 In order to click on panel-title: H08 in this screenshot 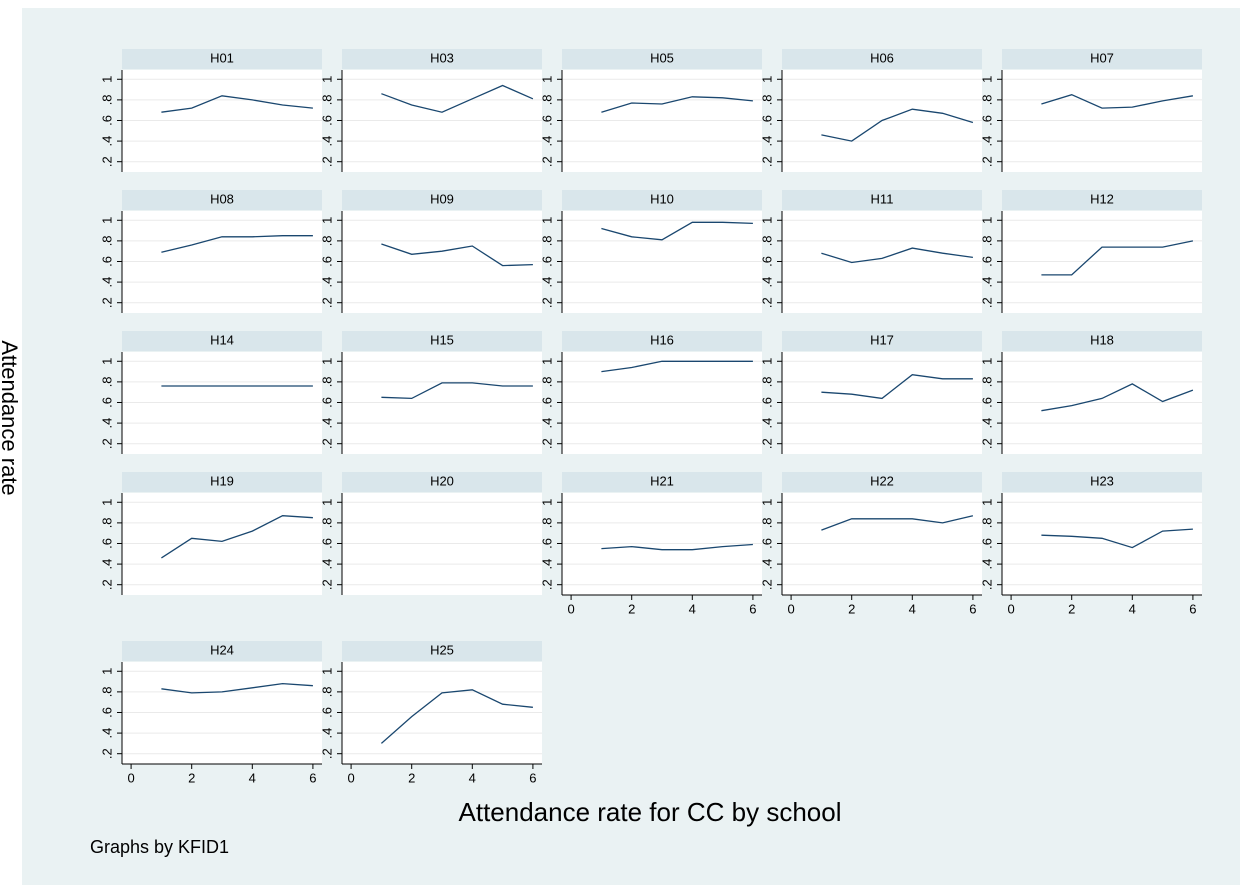, I will do `click(222, 198)`.